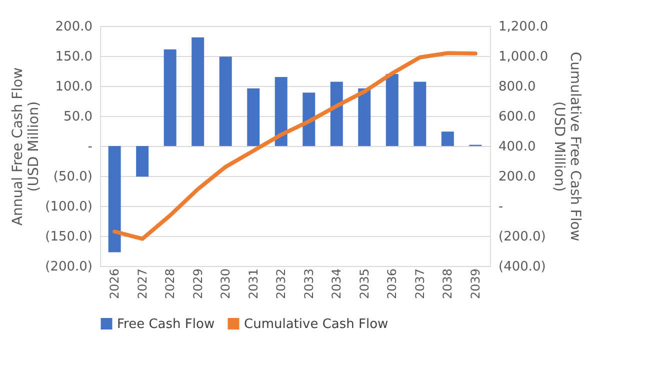 Image resolution: width=651 pixels, height=391 pixels. I want to click on y-axis-title: Annual Free Cash Flow (USD Million), so click(26, 146).